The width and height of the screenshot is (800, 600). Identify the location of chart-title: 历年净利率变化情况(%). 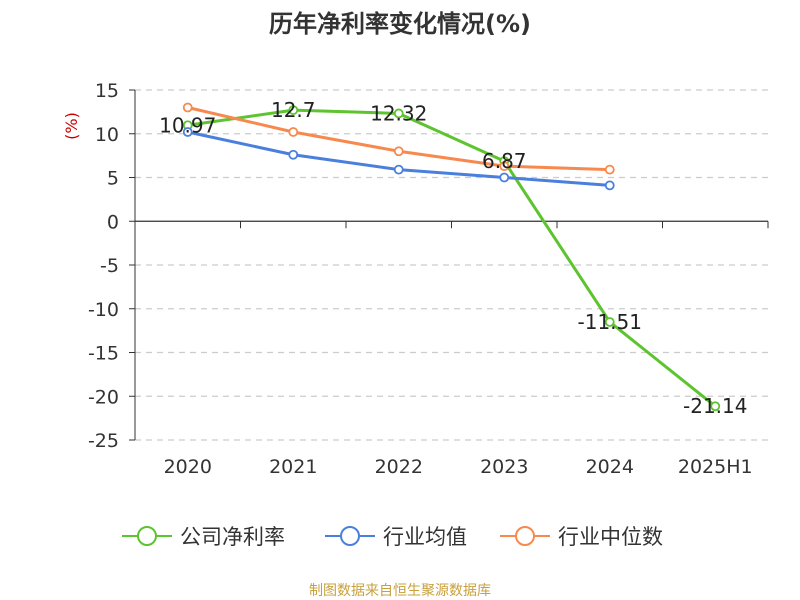
(400, 24).